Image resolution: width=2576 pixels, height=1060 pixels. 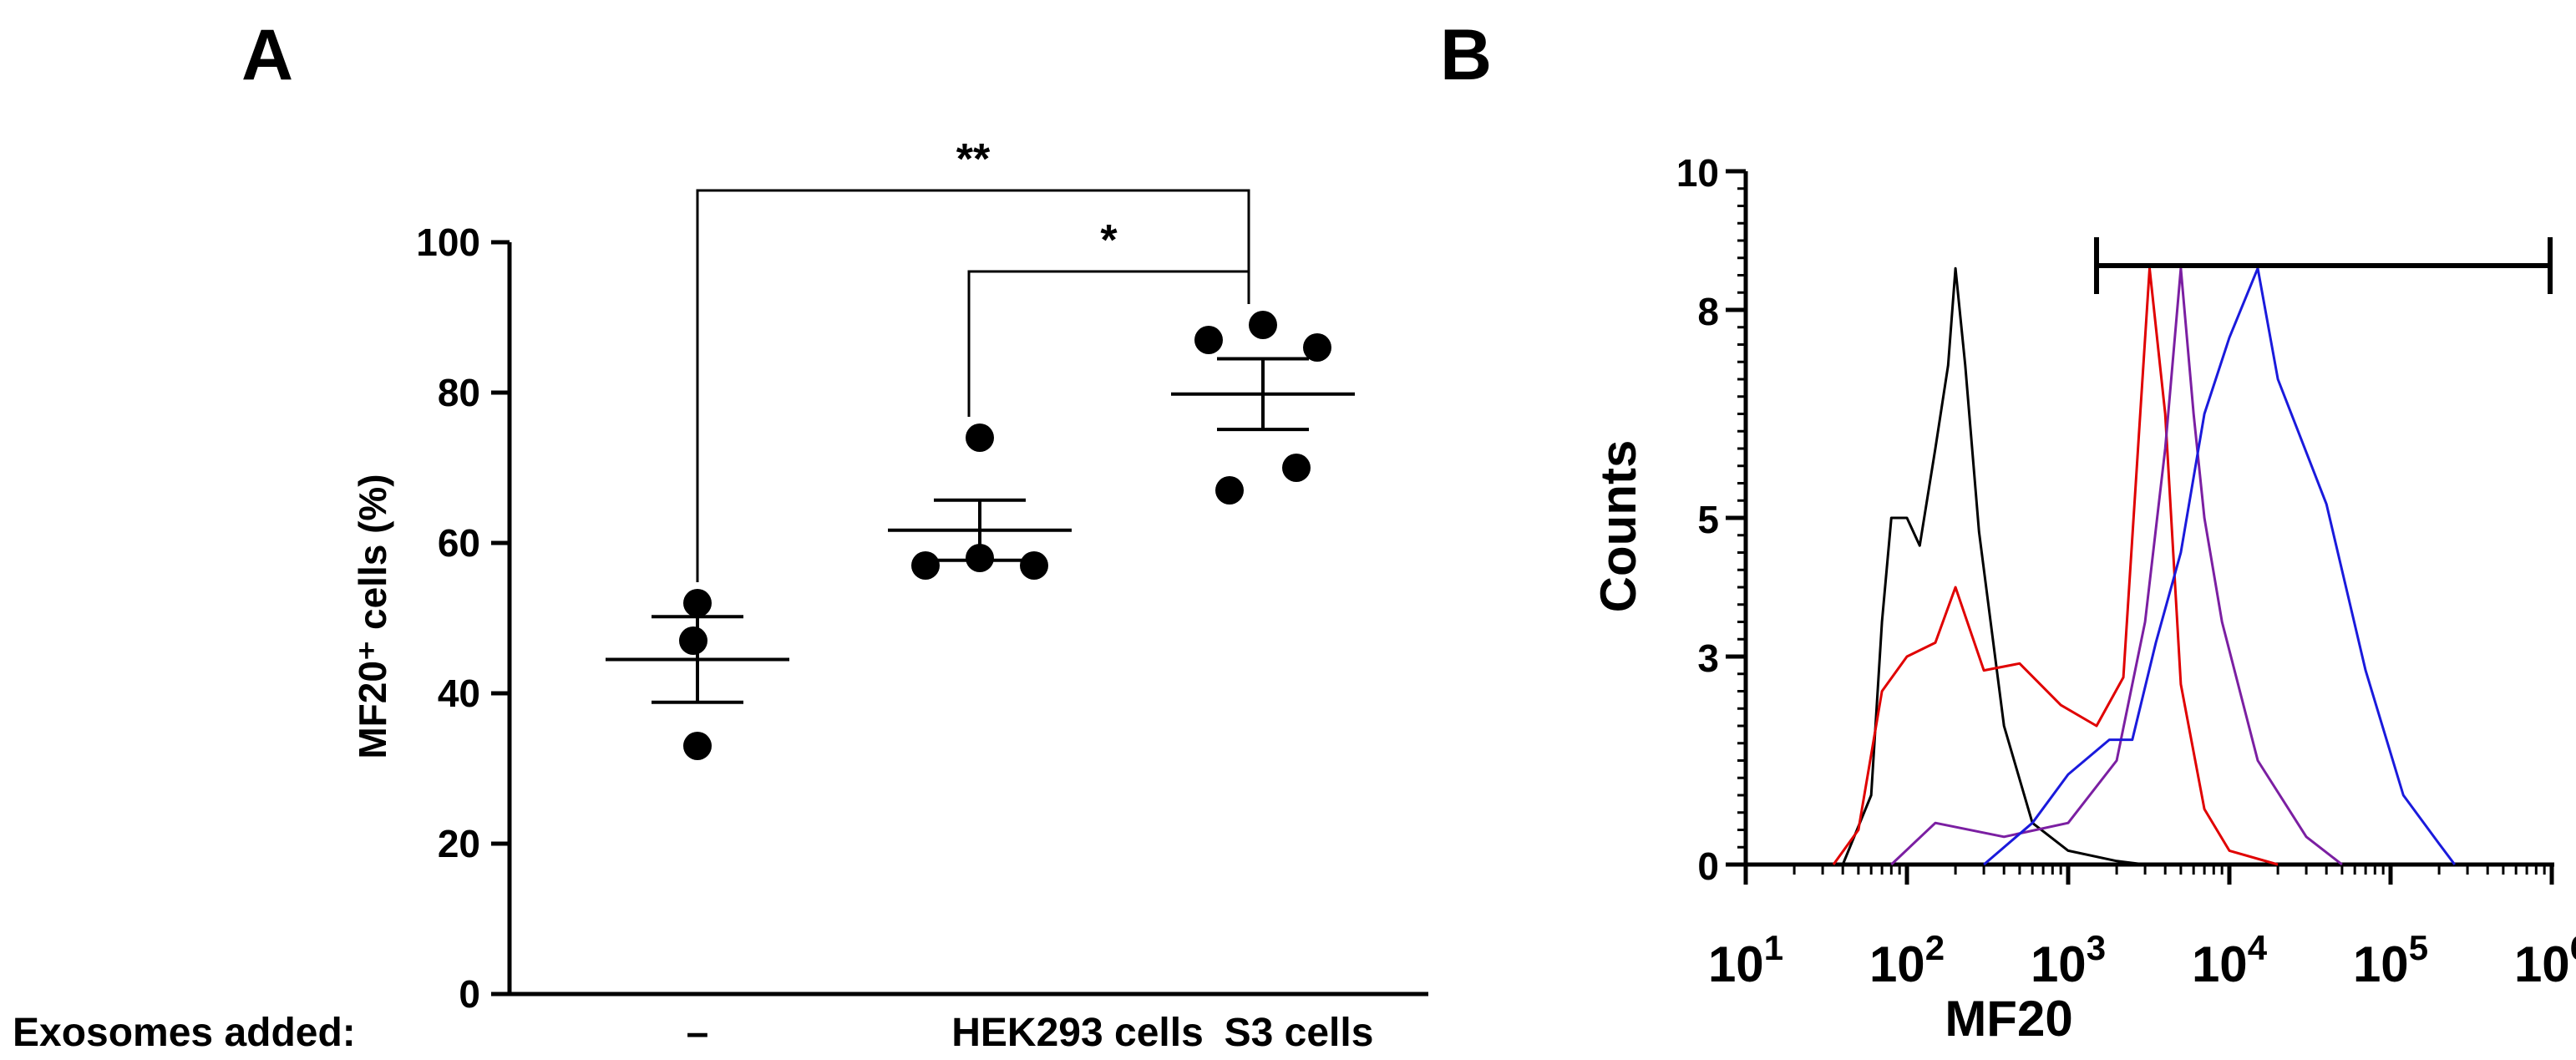 What do you see at coordinates (1077, 1033) in the screenshot?
I see `panel-a-category-label: HEK293 cells` at bounding box center [1077, 1033].